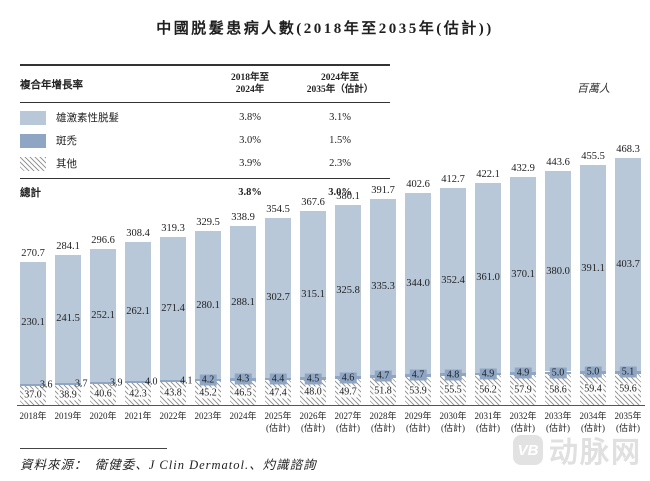 This screenshot has height=481, width=650. What do you see at coordinates (208, 380) in the screenshot?
I see `alopecia-areata-value-label: 4.2` at bounding box center [208, 380].